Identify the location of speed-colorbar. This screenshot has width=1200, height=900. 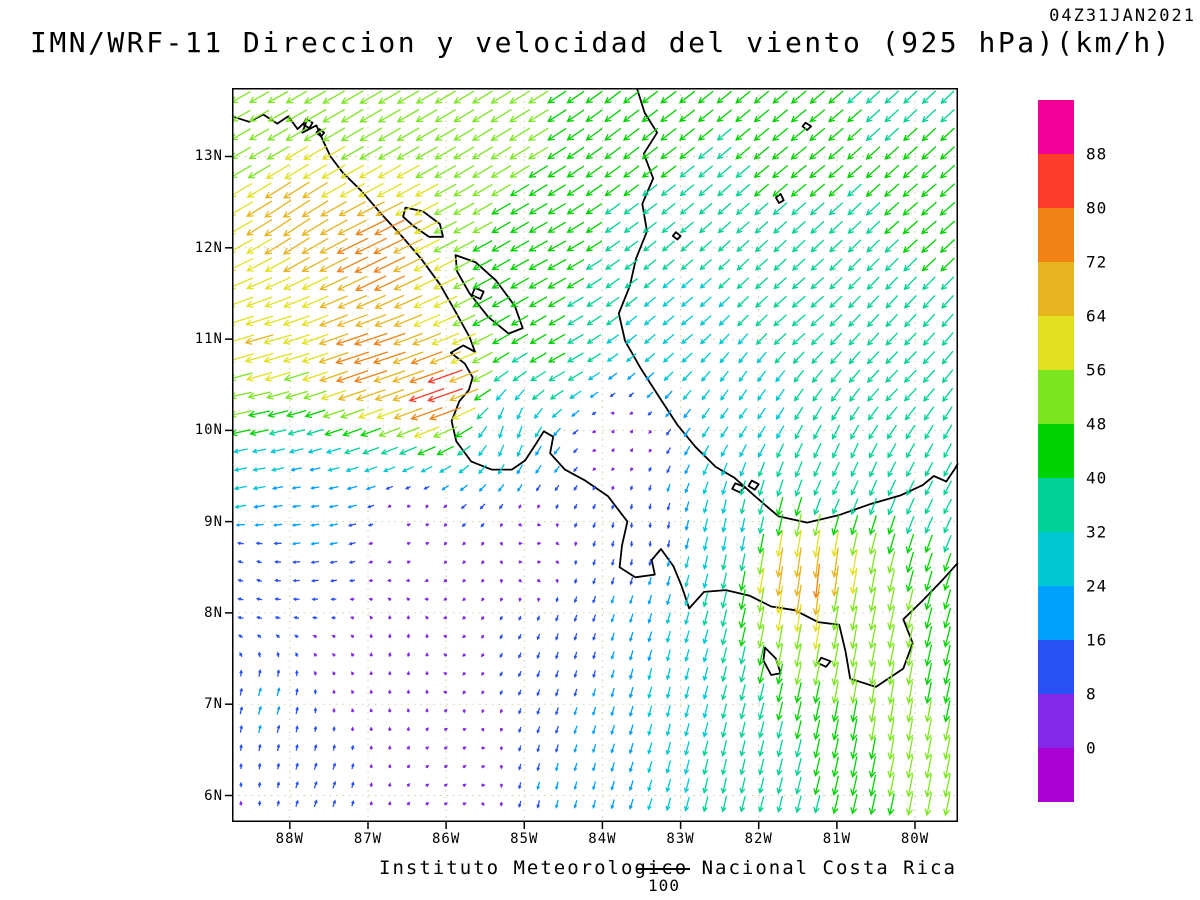
(1056, 451).